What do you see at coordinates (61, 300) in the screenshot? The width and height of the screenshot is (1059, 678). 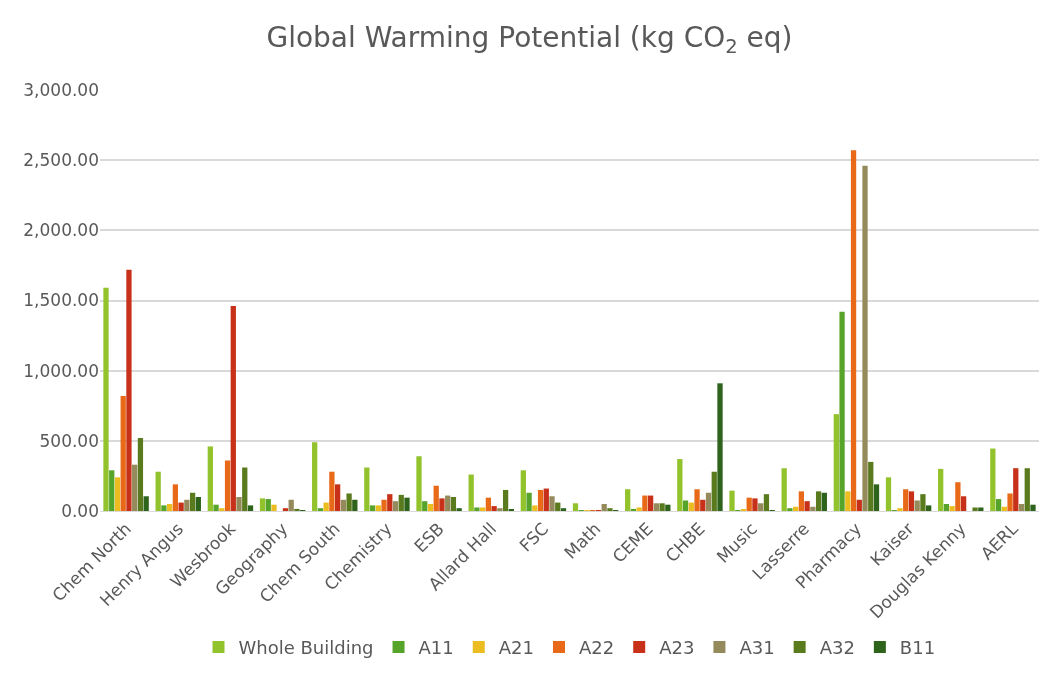 I see `y-tick-label: 1,500.00` at bounding box center [61, 300].